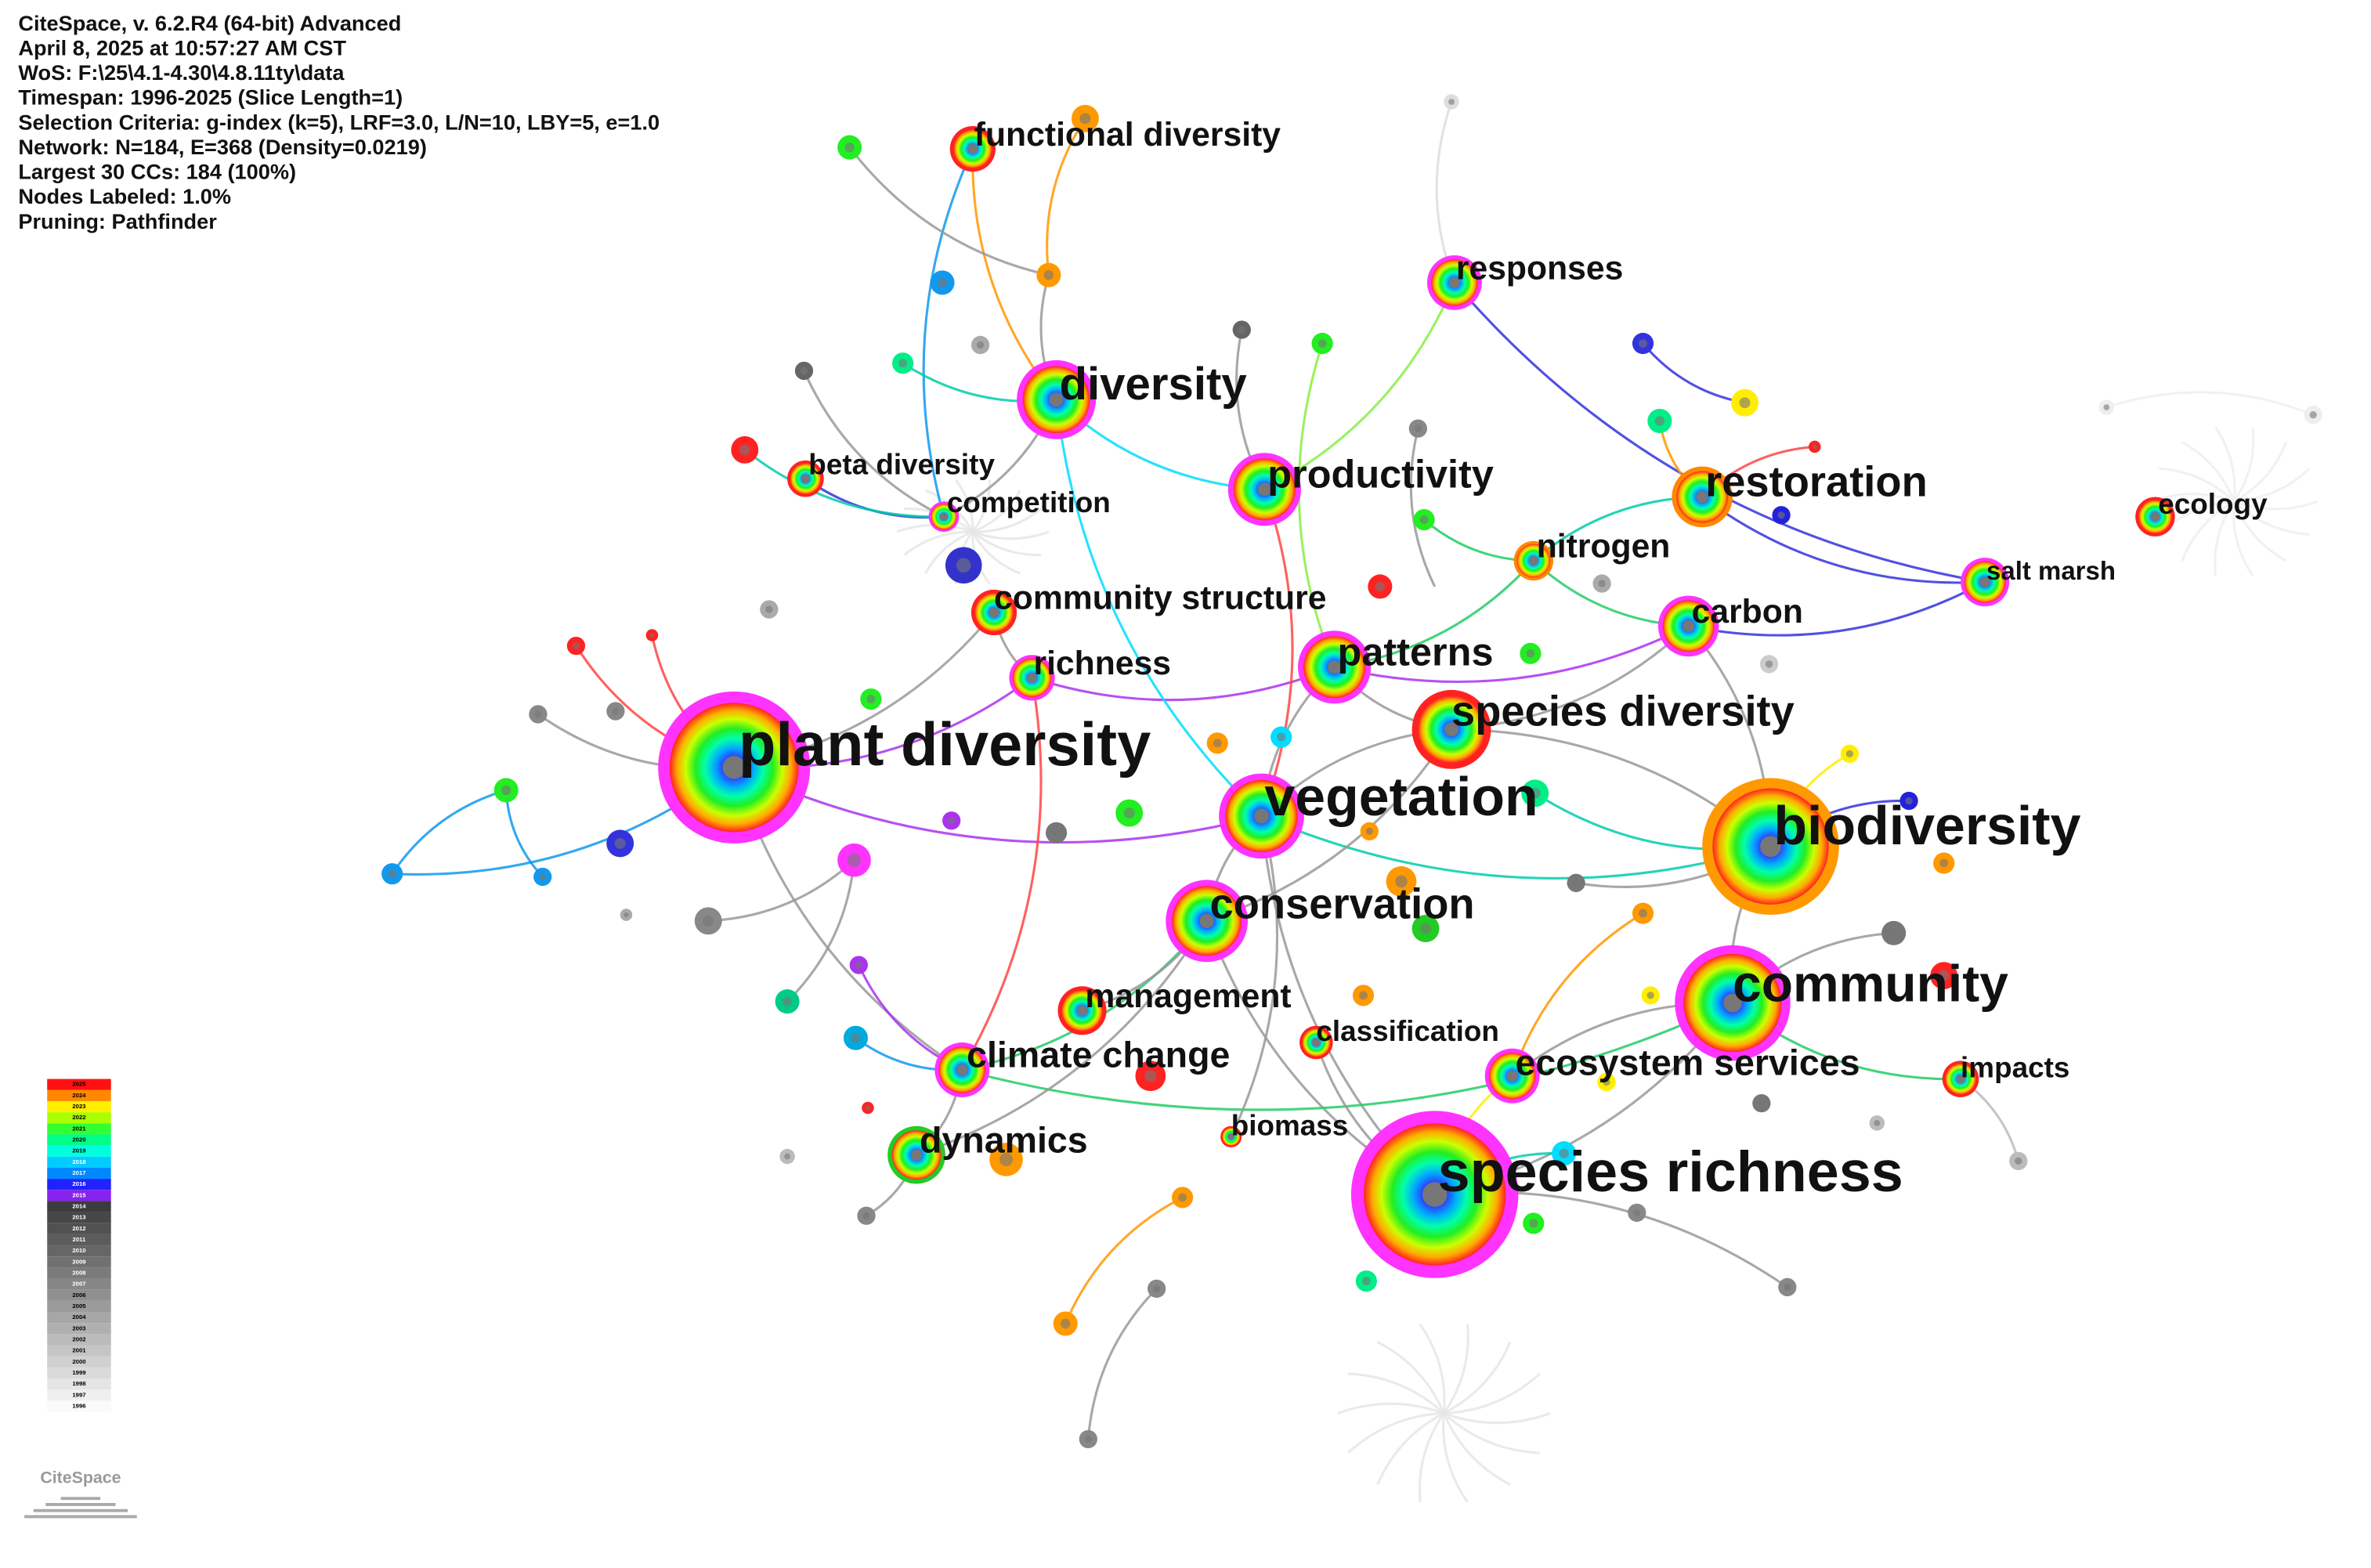  Describe the element at coordinates (157, 172) in the screenshot. I see `header-line: Largest 30 CCs: 184 (100%)` at that location.